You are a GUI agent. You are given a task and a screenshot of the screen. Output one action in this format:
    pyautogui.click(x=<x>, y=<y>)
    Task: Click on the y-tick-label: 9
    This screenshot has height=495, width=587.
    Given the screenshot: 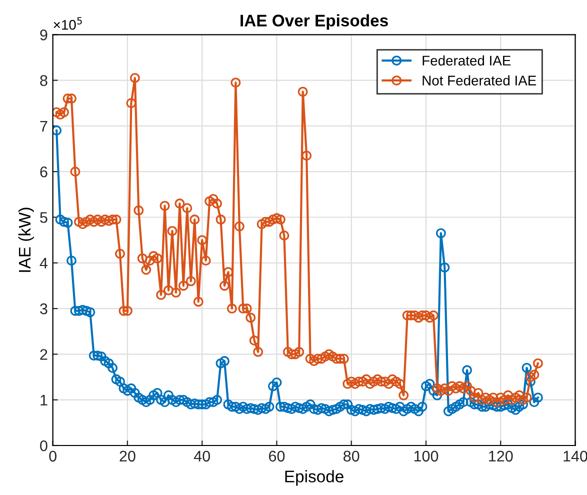 What is the action you would take?
    pyautogui.click(x=44, y=35)
    